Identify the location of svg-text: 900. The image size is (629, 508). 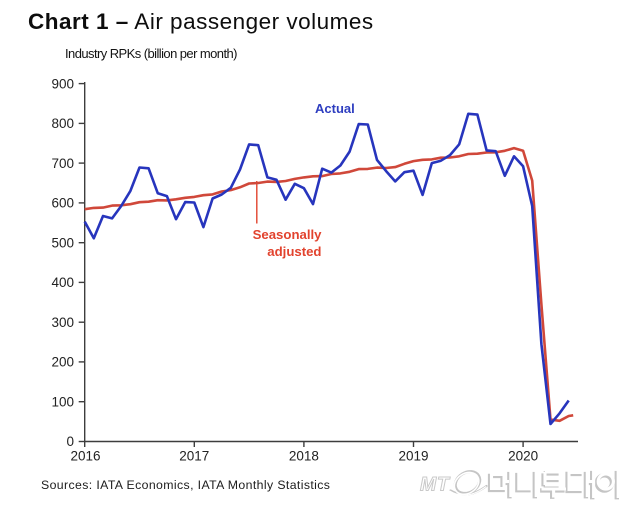
(62, 83).